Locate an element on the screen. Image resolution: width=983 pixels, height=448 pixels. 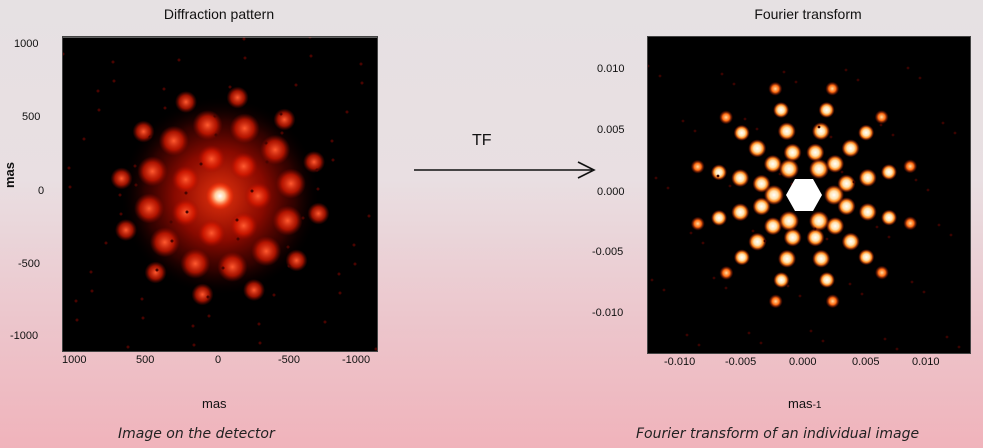
left-ytick-1000: 1000 is located at coordinates (26, 44).